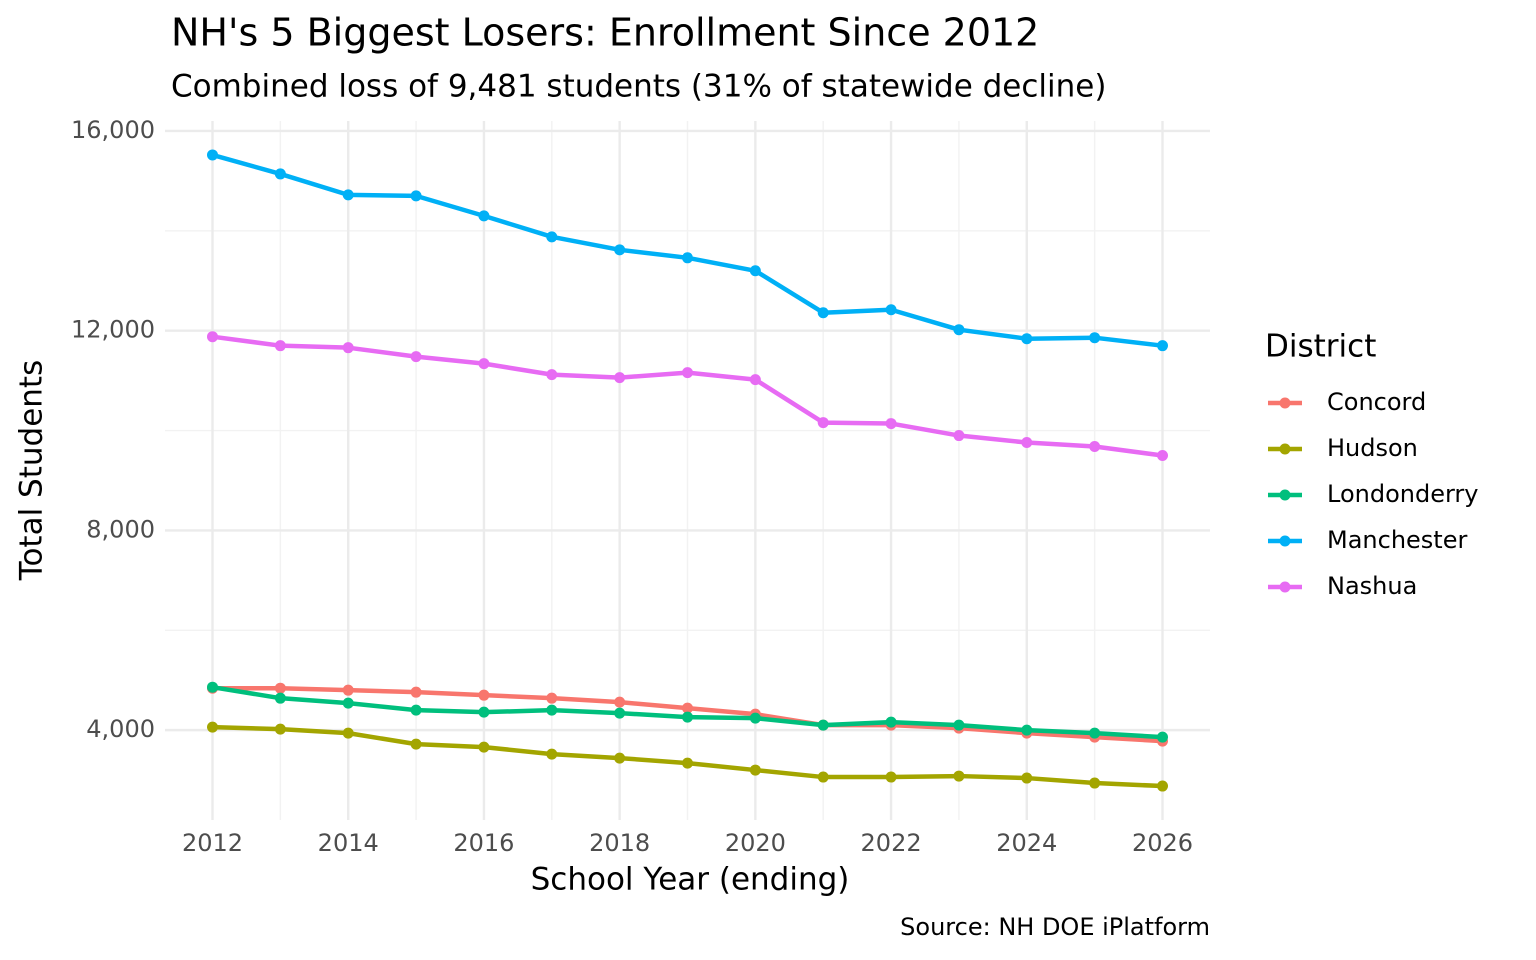  I want to click on x-tick-label: 2018, so click(619, 843).